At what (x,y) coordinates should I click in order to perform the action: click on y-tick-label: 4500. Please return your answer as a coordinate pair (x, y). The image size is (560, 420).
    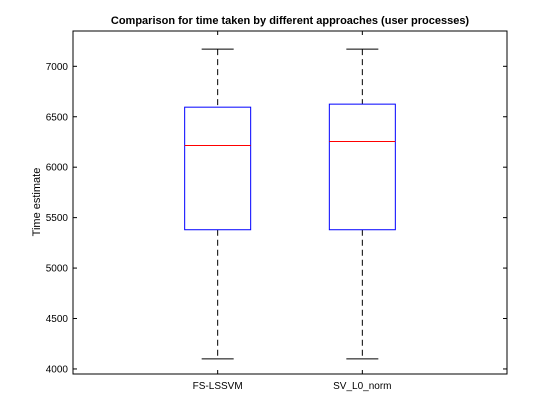
    Looking at the image, I should click on (57, 319).